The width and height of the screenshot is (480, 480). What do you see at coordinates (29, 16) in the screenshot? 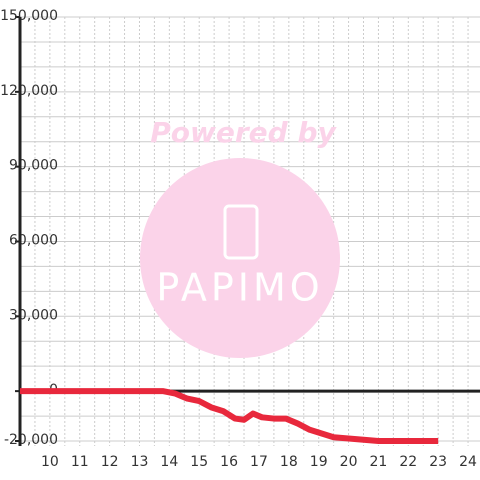
I see `y-tick-label: 150,000` at bounding box center [29, 16].